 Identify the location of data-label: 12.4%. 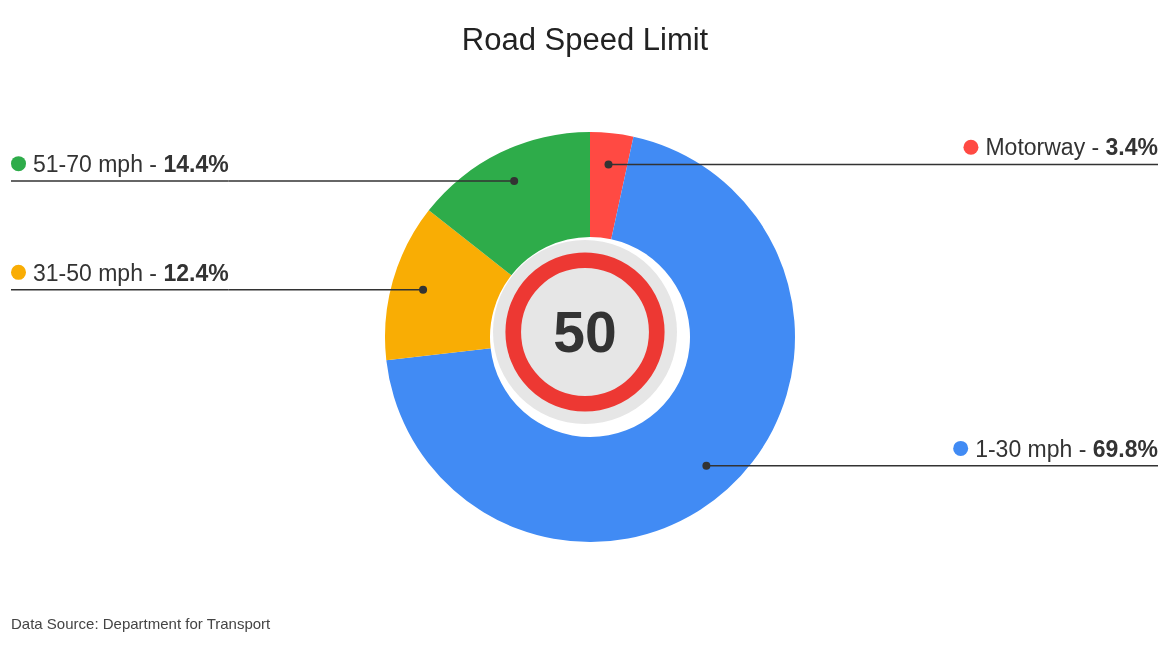
(196, 272).